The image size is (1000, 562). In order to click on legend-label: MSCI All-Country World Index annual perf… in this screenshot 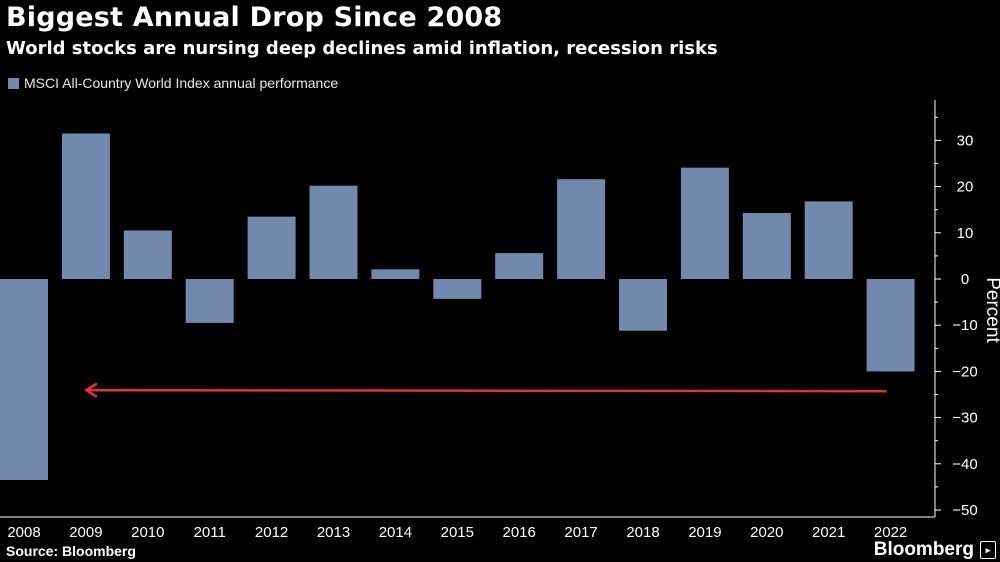, I will do `click(181, 83)`.